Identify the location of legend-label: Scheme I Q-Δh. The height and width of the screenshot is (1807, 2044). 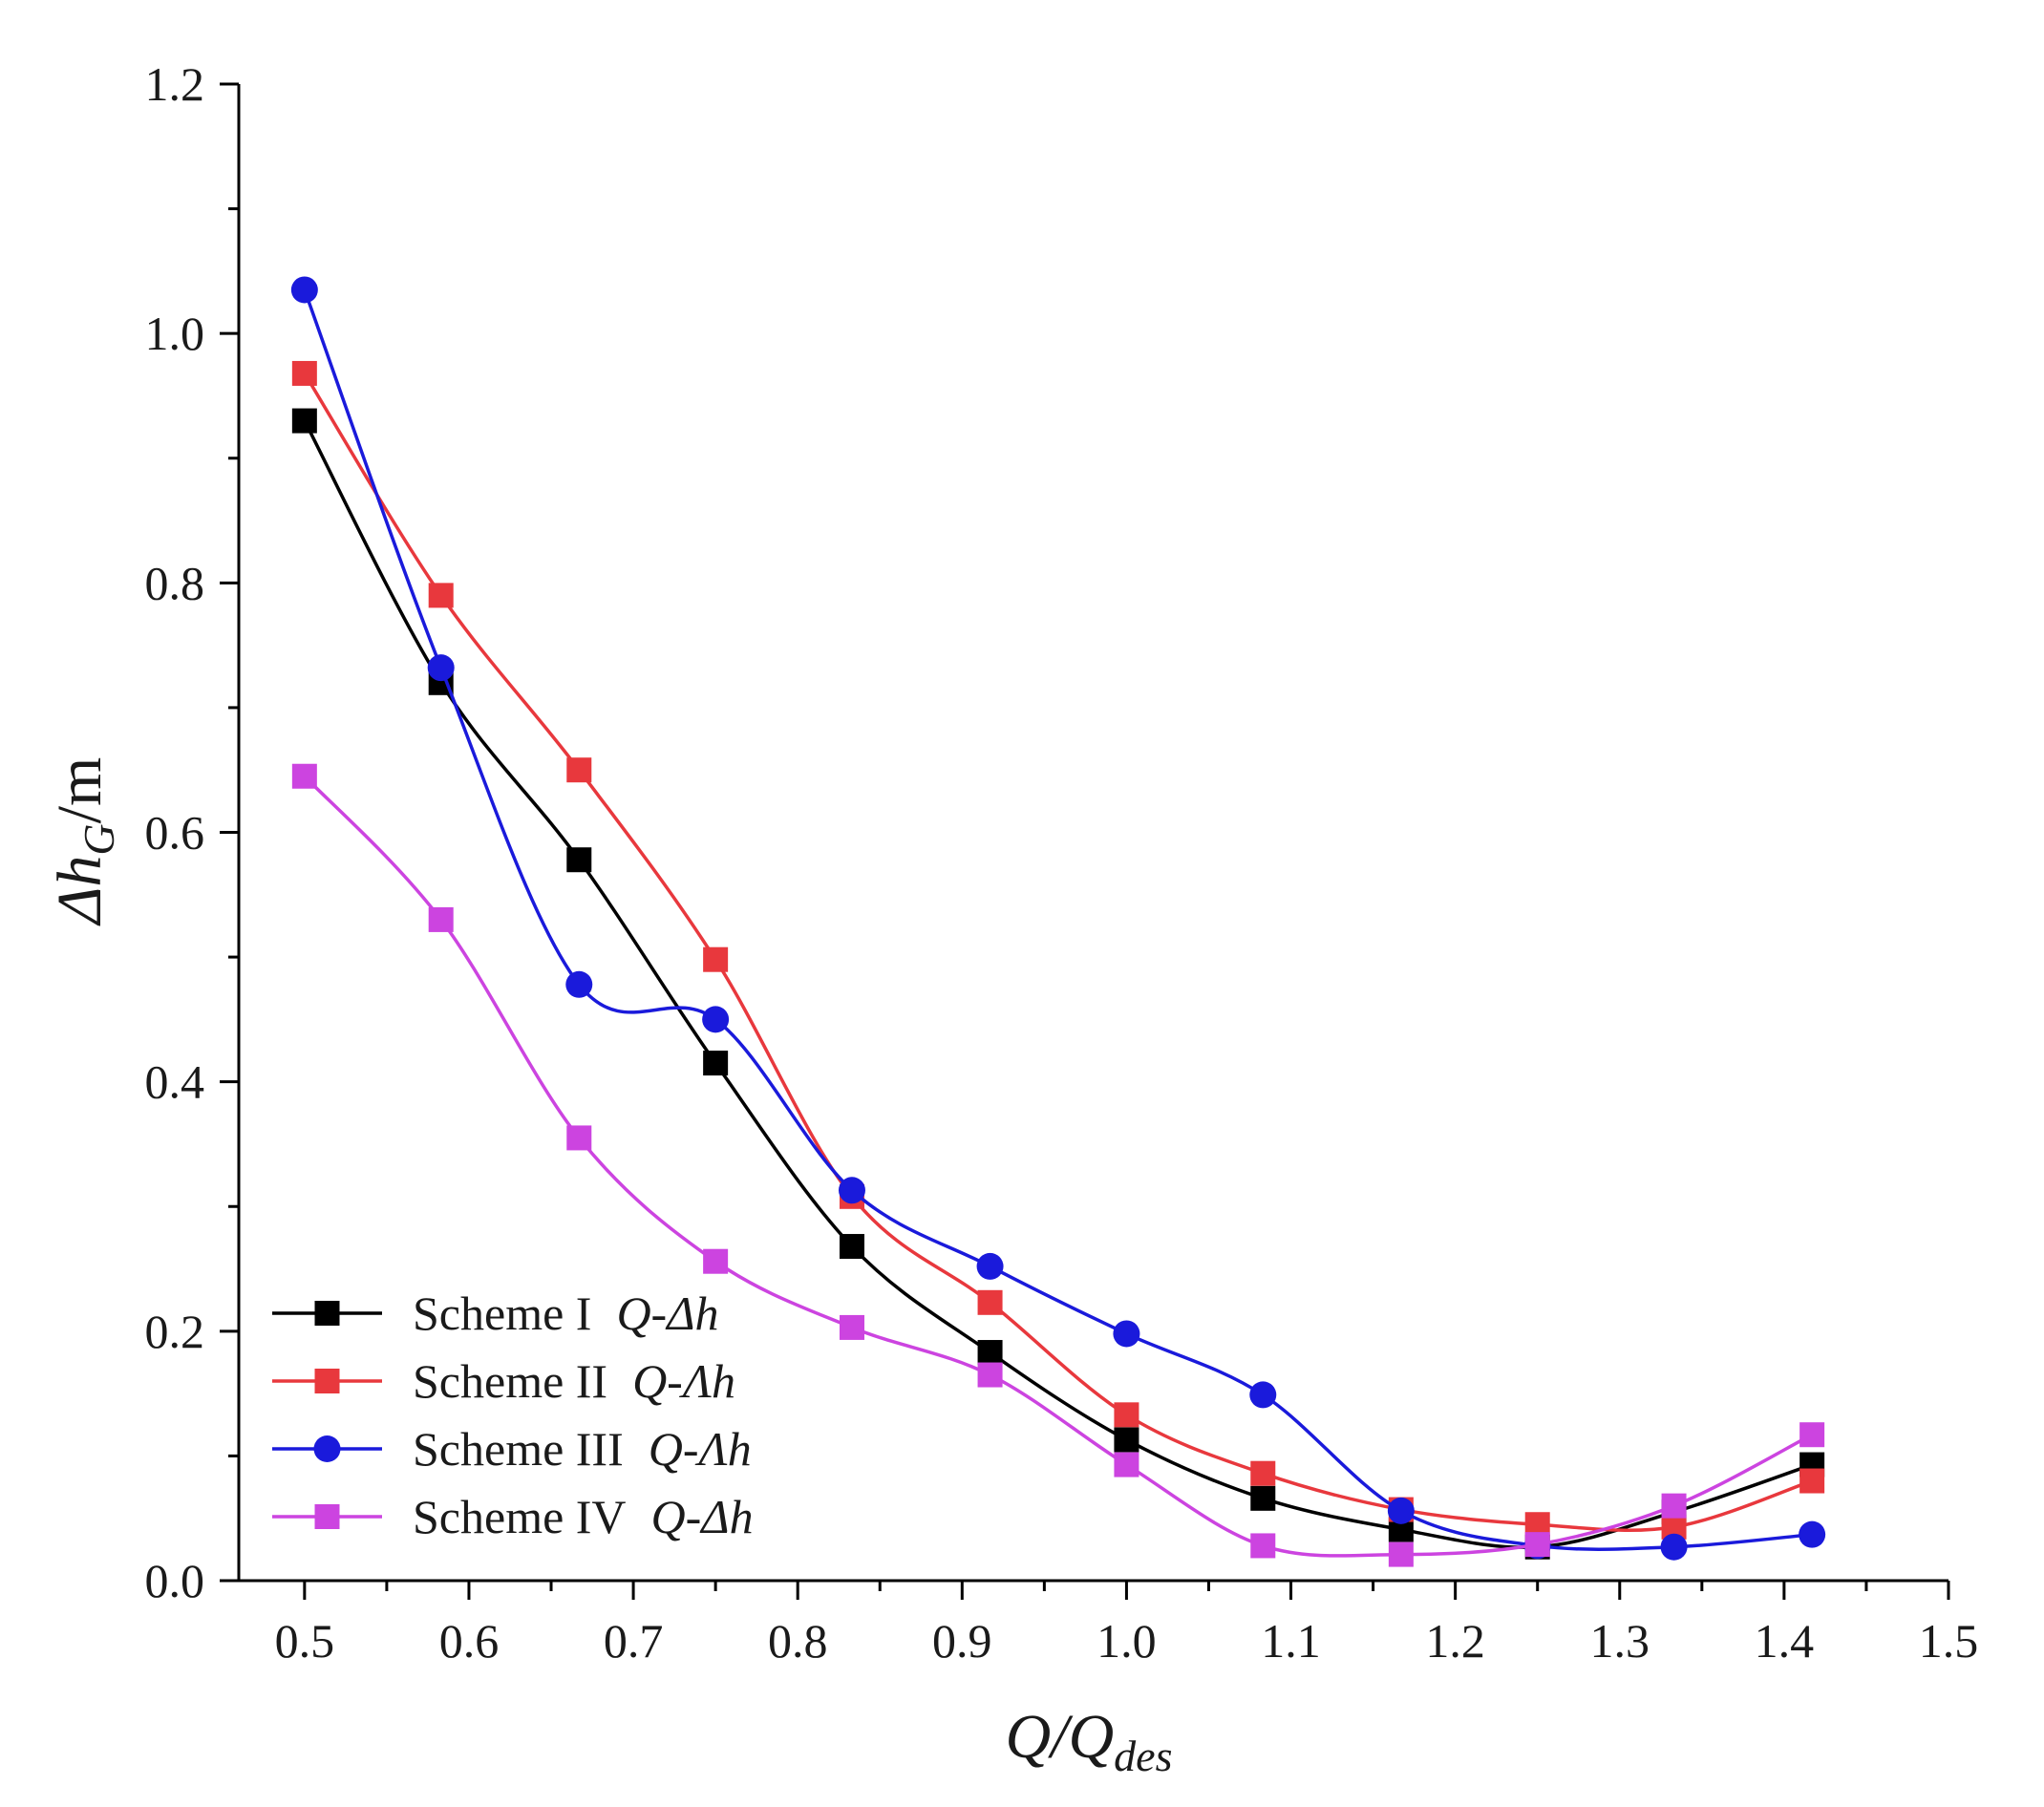
(566, 1313).